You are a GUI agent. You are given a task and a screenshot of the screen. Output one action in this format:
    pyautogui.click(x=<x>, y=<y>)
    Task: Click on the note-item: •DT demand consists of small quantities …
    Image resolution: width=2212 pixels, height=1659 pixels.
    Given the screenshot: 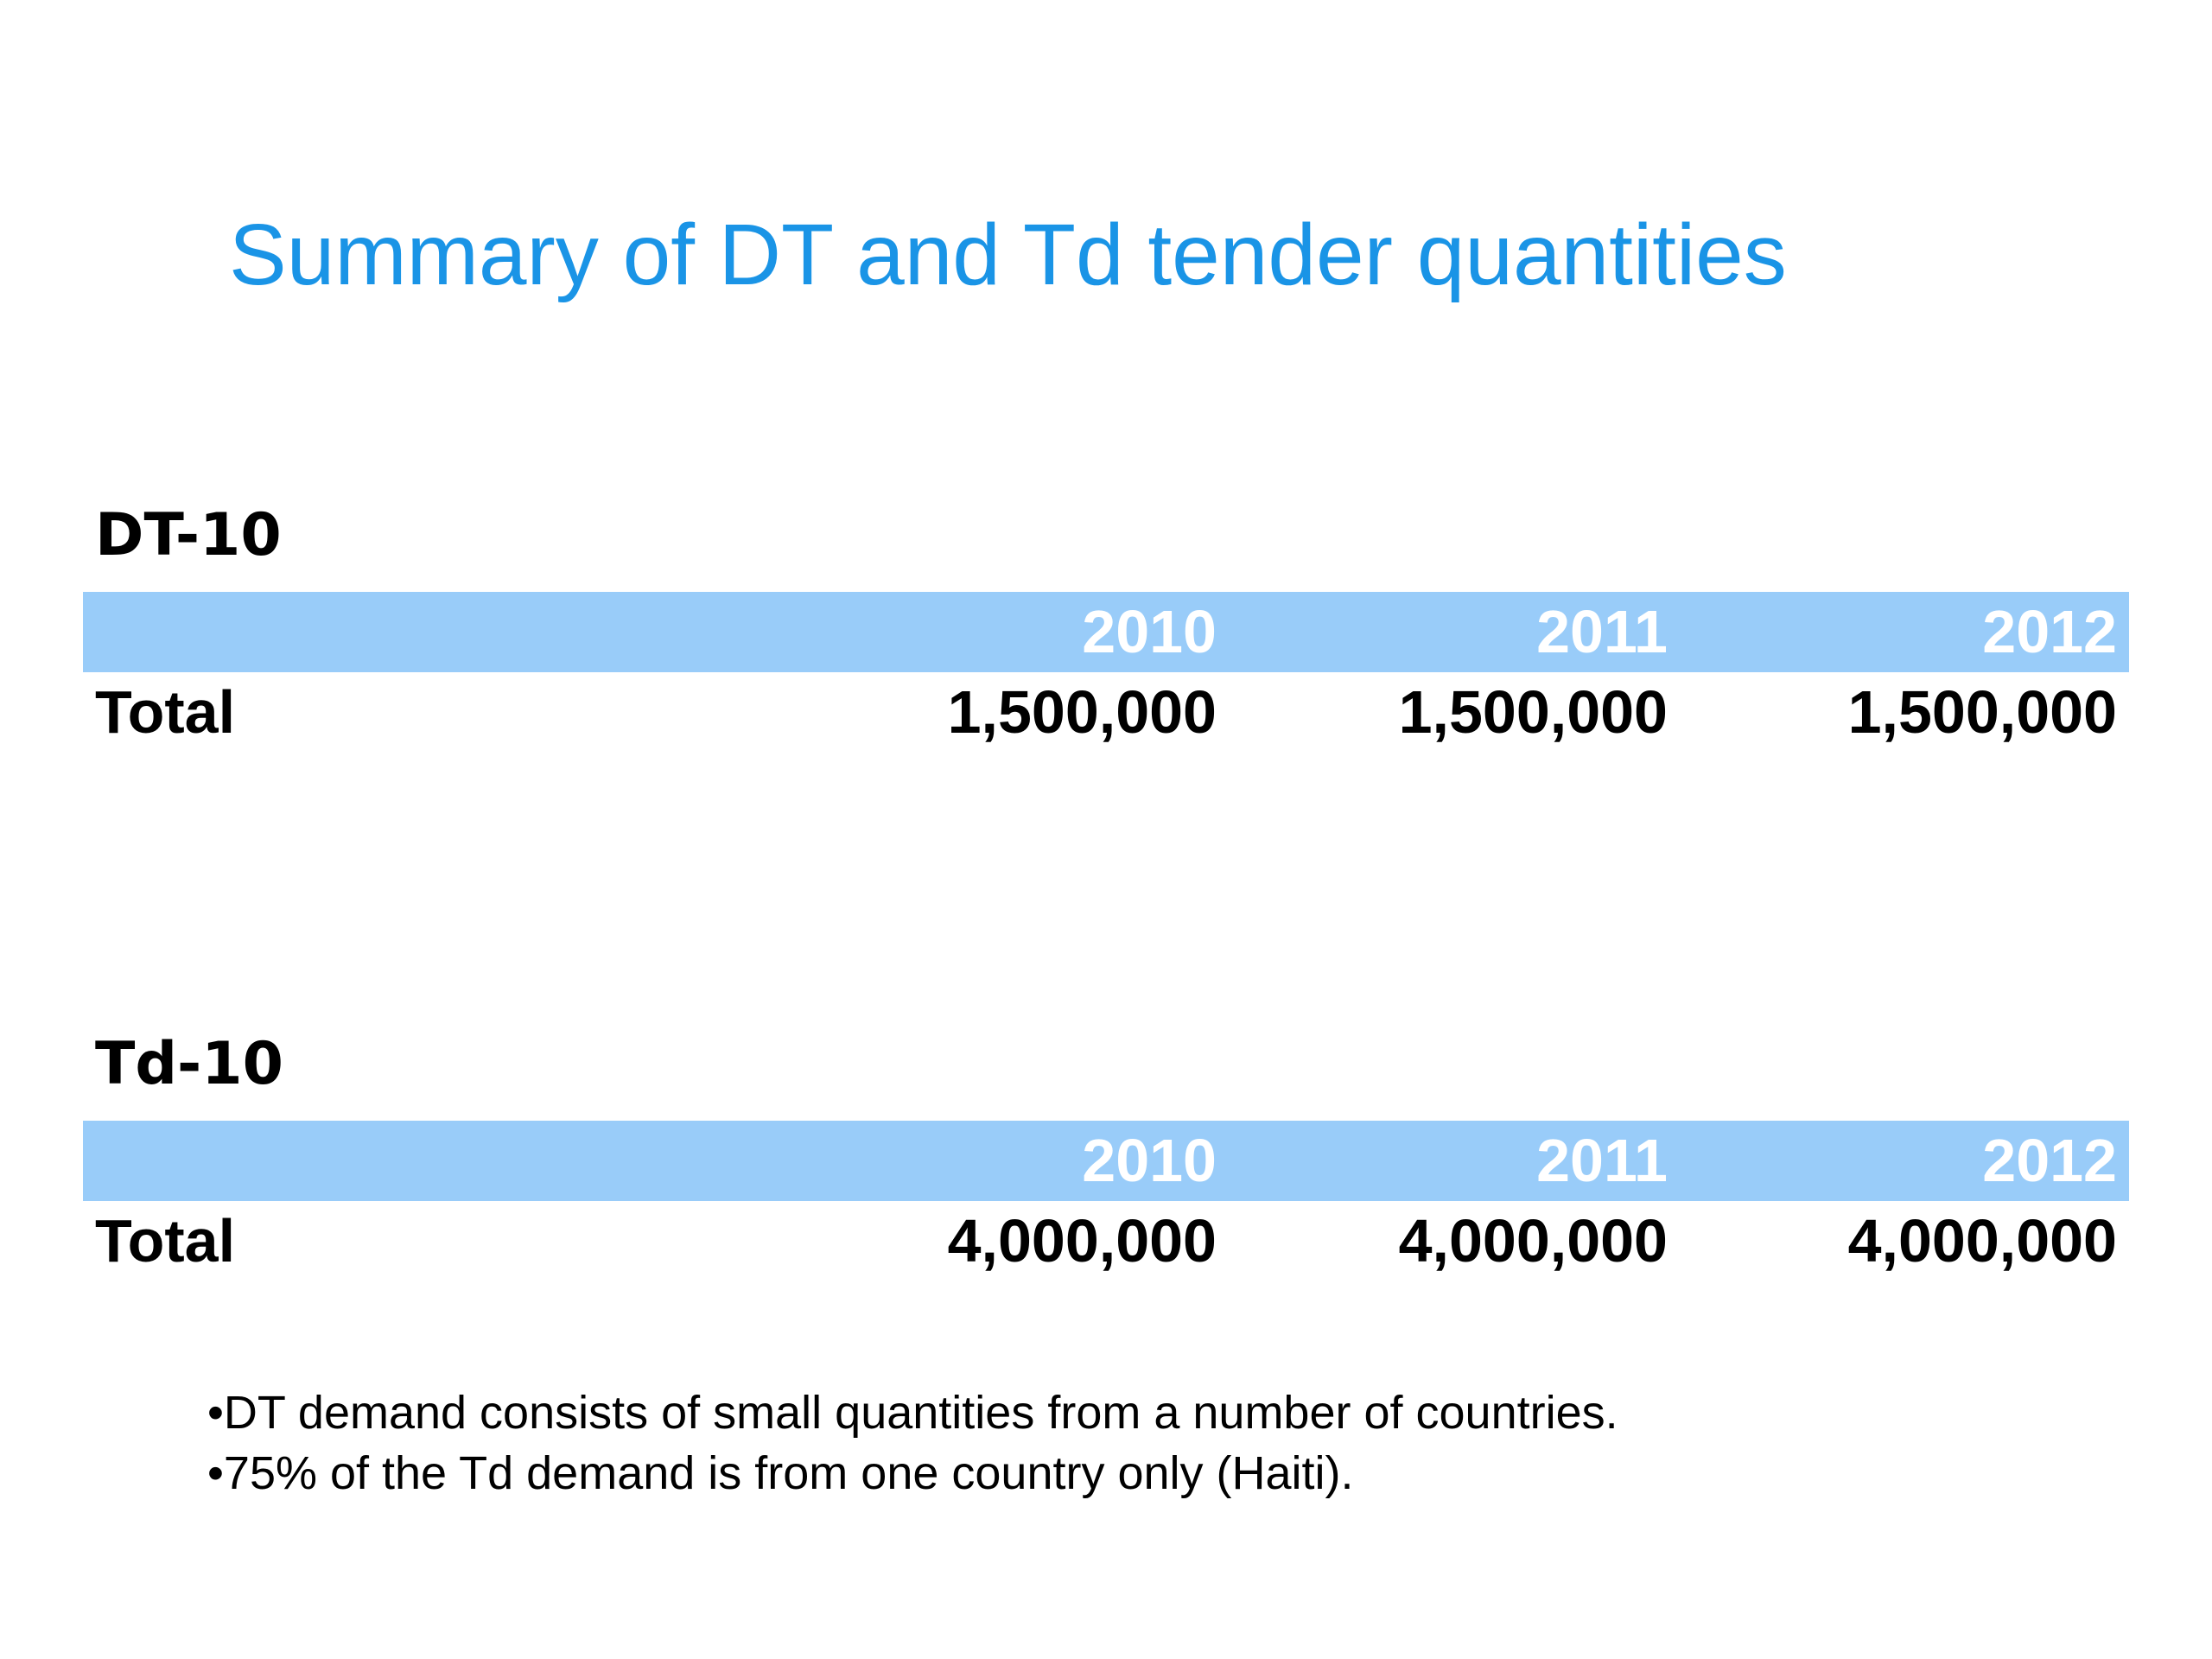 What is the action you would take?
    pyautogui.click(x=913, y=1413)
    